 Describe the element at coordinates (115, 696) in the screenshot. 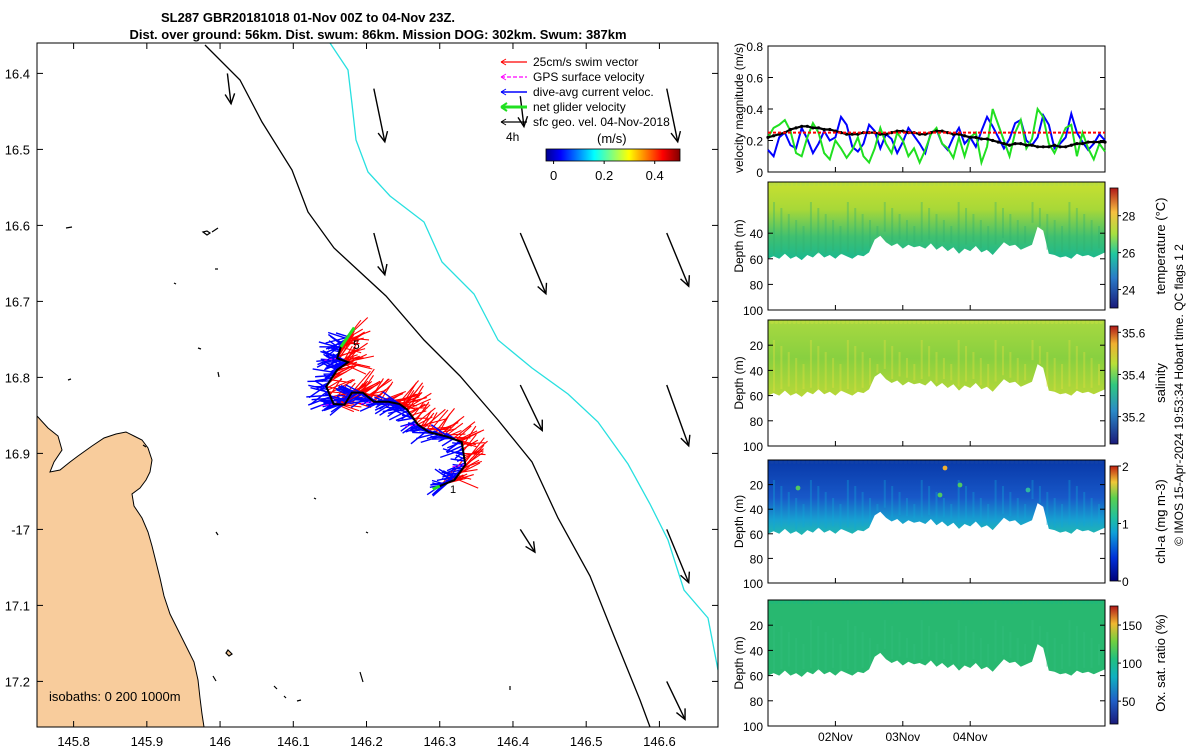

I see `isobaths-label: isobaths: 0 200 1000m` at that location.